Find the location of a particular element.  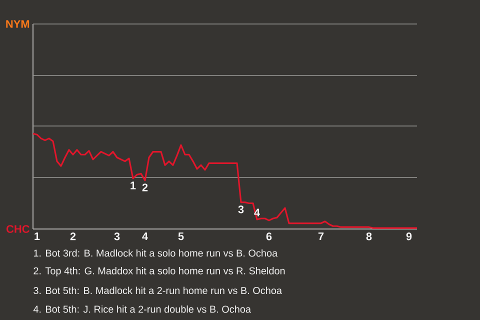

text: 1. Bot 3rd: B. Madlock hit a solo home run vs B. Ochoa is located at coordinates (156, 253).